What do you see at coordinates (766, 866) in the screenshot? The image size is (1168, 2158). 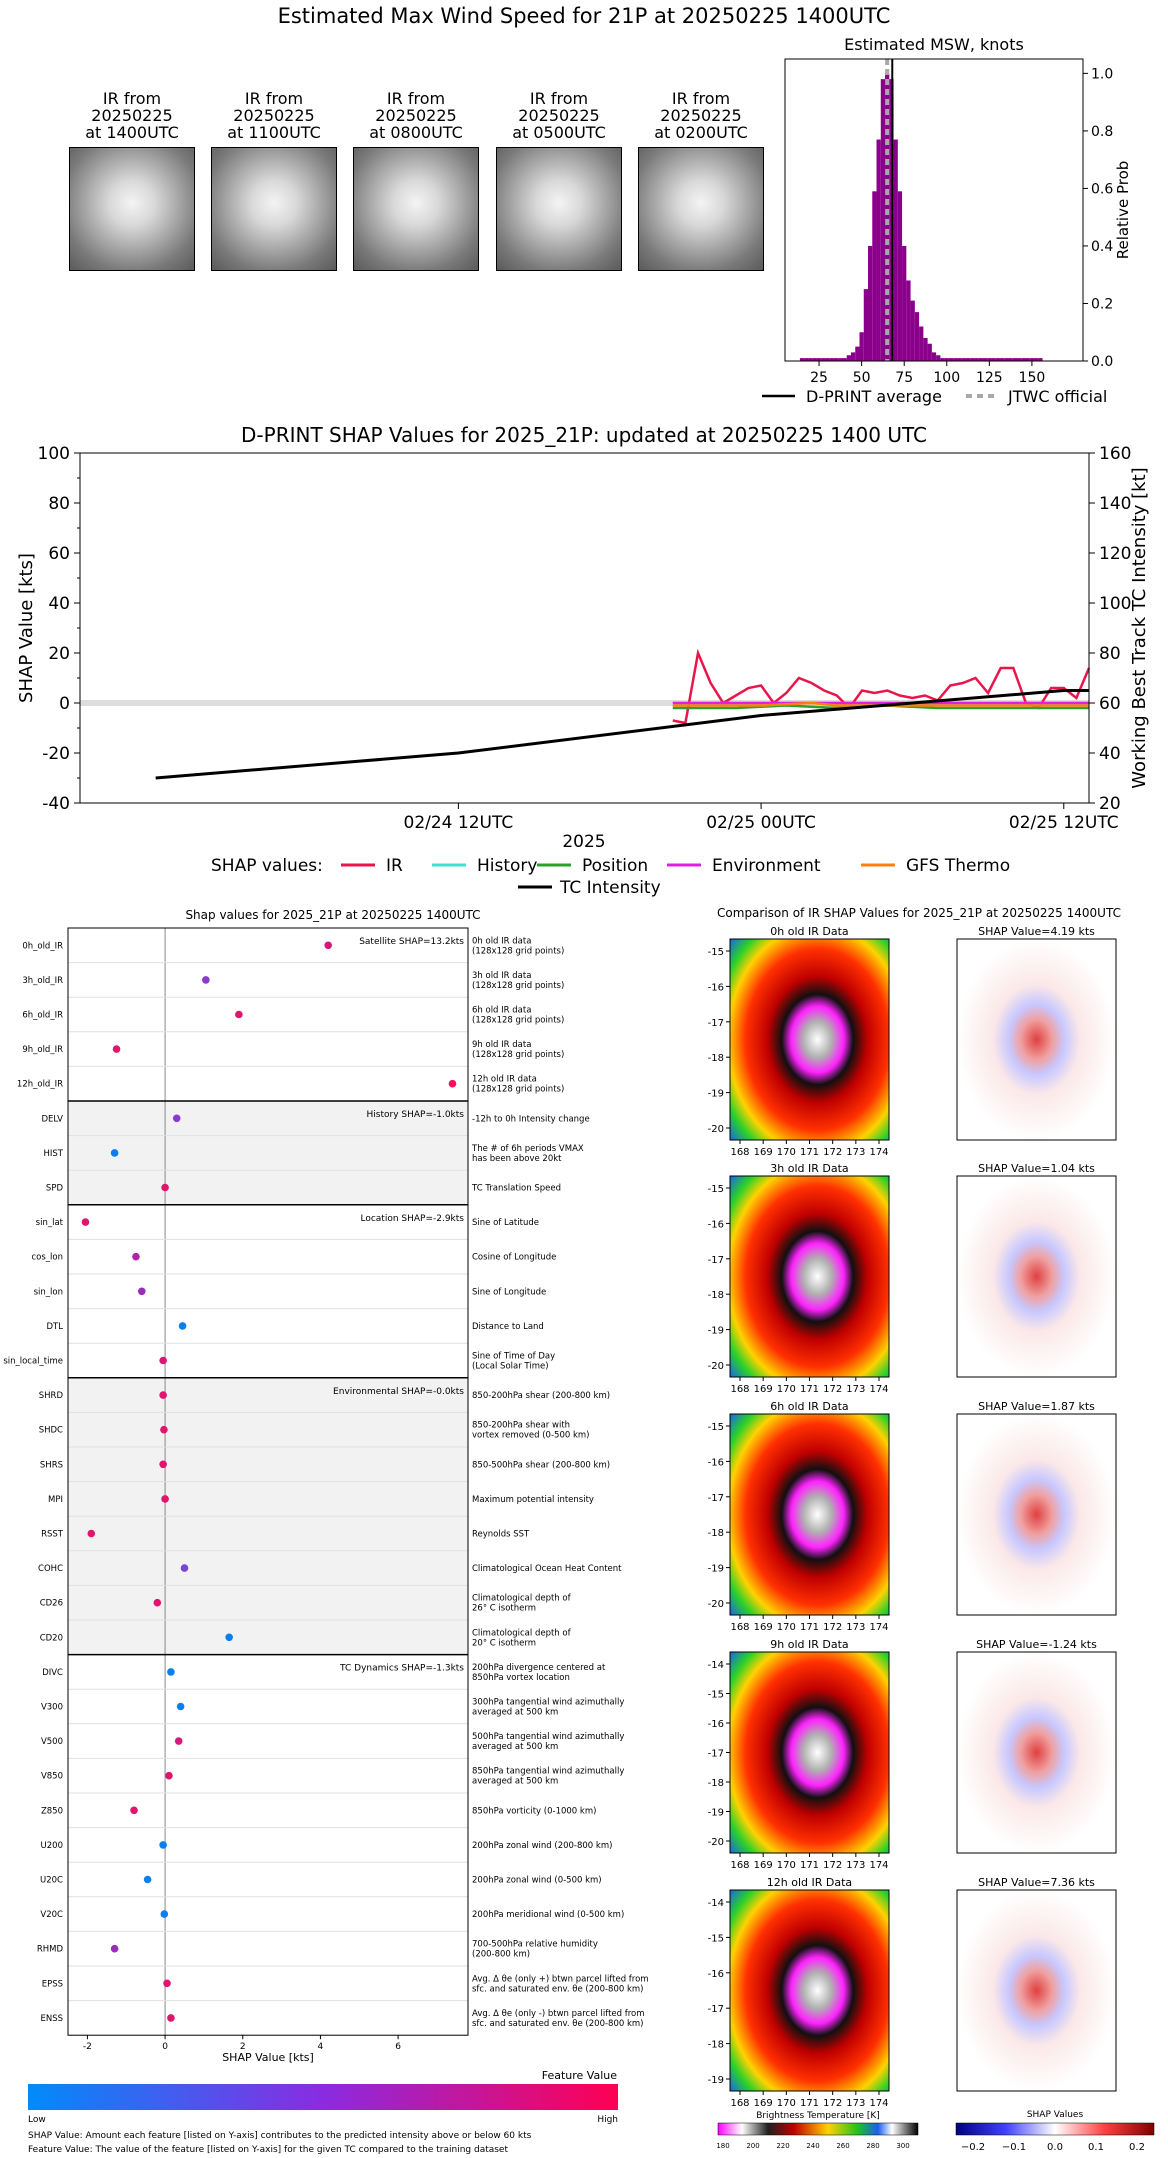 I see `legend-series-label: Environment` at bounding box center [766, 866].